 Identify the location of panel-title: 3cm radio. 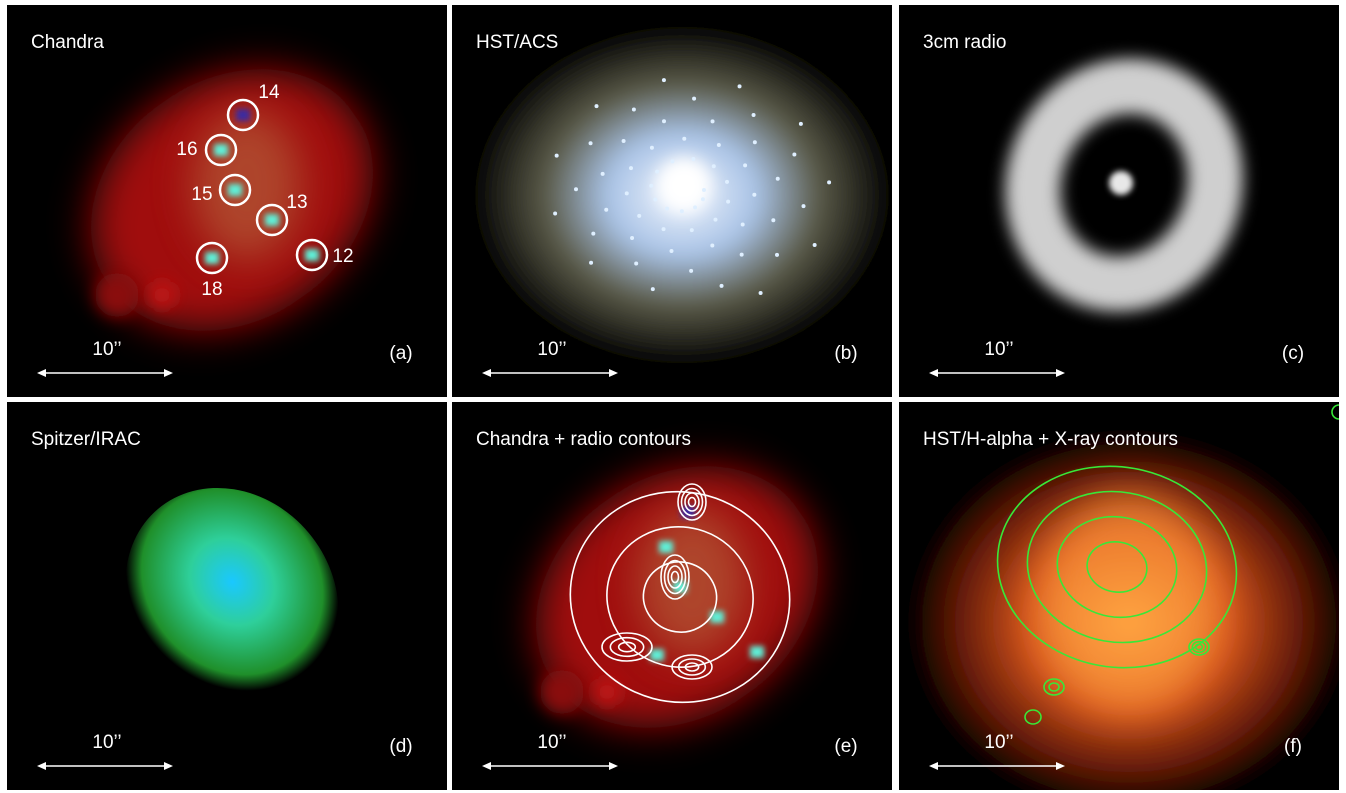
(964, 42).